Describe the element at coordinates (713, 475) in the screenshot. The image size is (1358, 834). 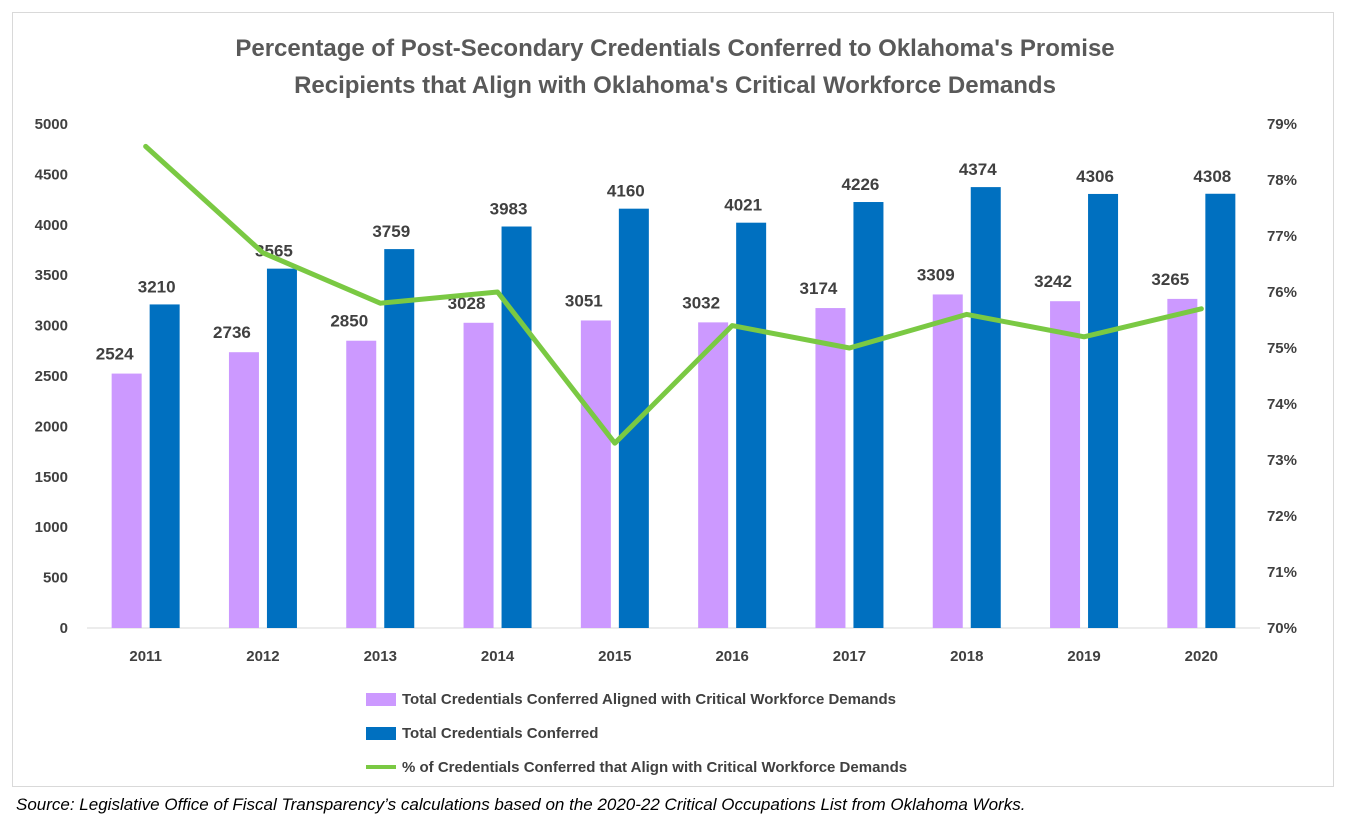
I see `bar-aligned-2016` at that location.